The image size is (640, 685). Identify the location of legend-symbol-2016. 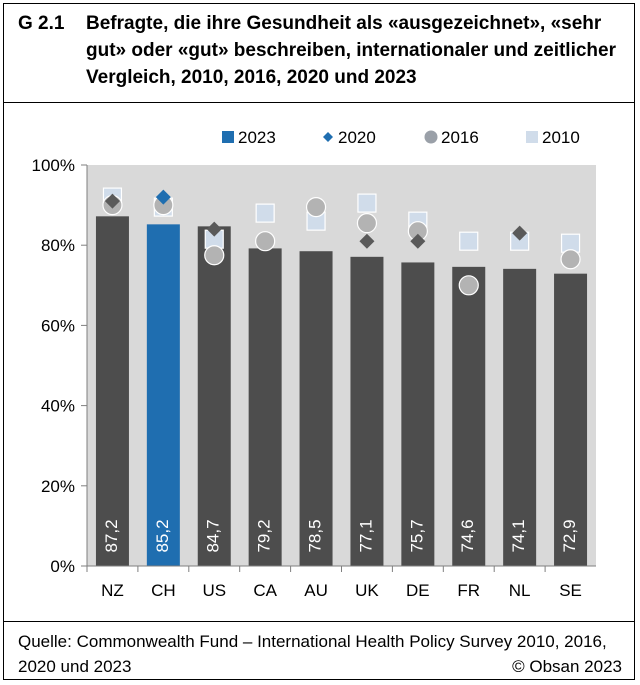
(431, 137).